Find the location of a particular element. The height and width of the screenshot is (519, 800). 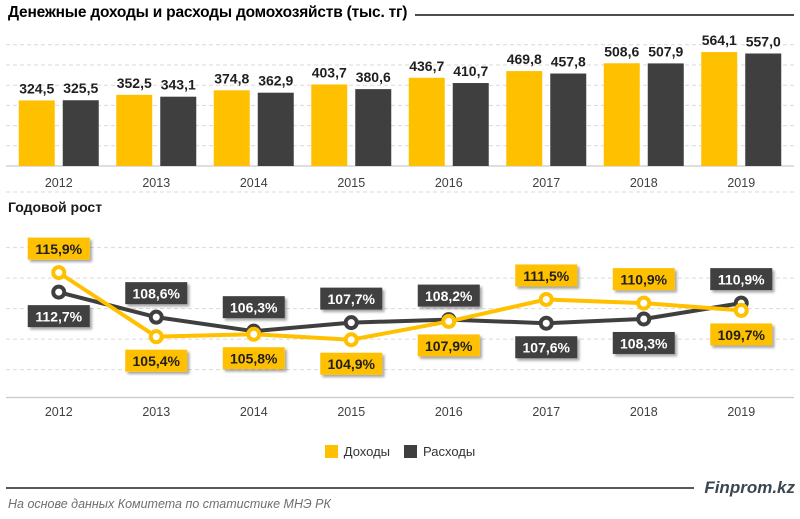

growth-point-expense-2015 is located at coordinates (351, 323).